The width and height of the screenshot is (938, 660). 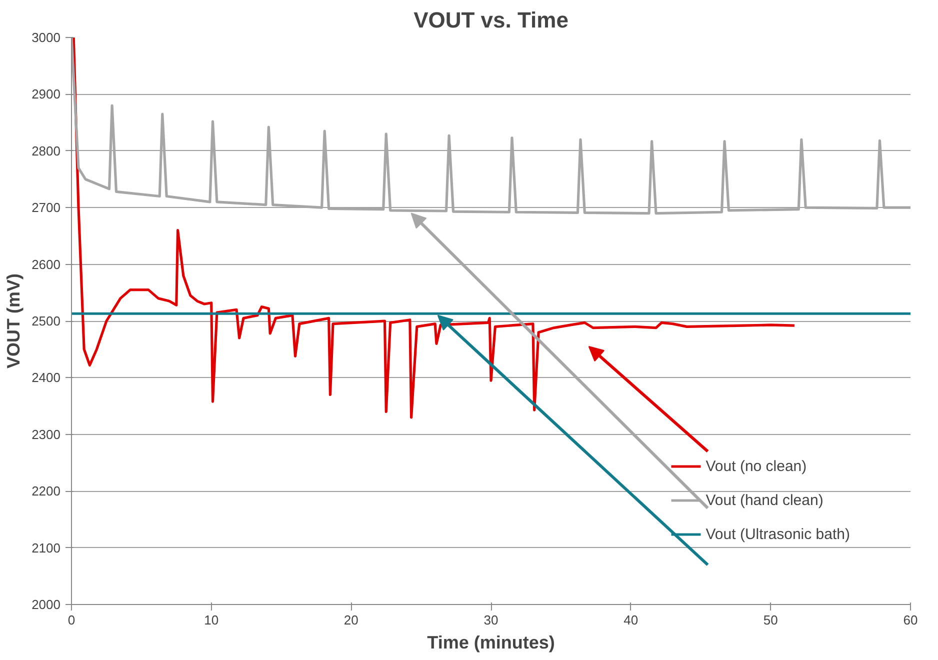 What do you see at coordinates (46, 150) in the screenshot?
I see `y-tick-label: 2800` at bounding box center [46, 150].